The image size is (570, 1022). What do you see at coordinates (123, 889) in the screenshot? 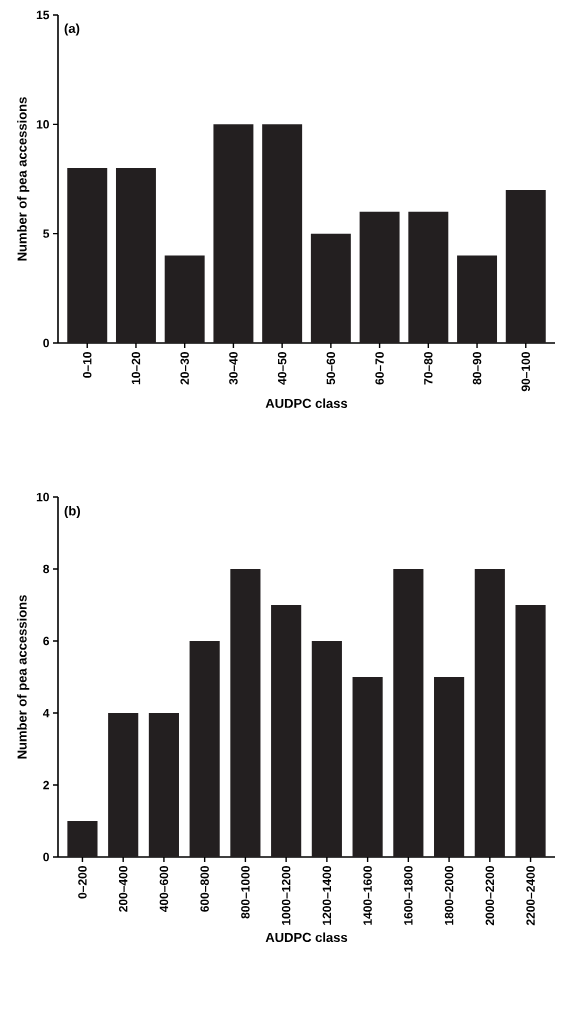
I see `x-tick-label: 200–400` at bounding box center [123, 889].